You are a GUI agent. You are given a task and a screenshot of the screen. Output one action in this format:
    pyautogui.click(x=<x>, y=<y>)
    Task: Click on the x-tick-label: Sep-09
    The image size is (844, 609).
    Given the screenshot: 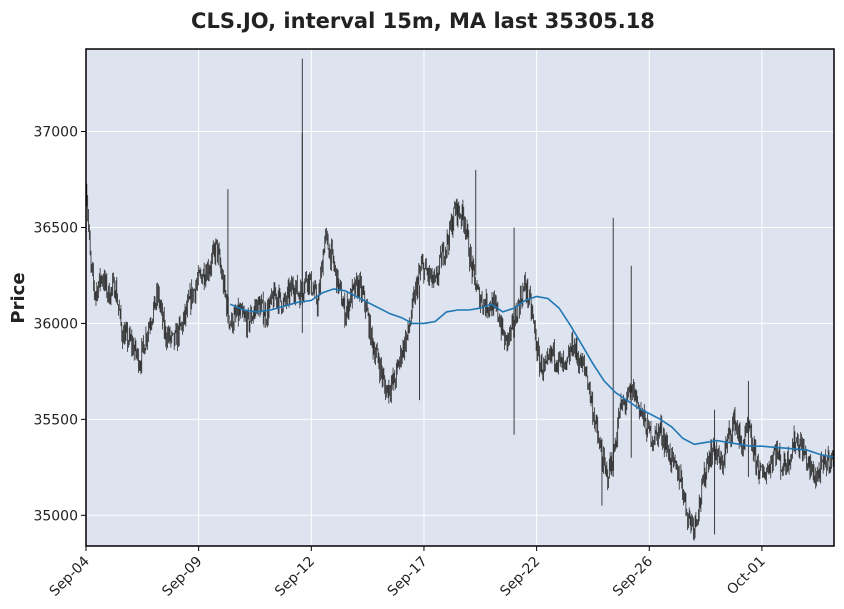 What is the action you would take?
    pyautogui.click(x=182, y=577)
    